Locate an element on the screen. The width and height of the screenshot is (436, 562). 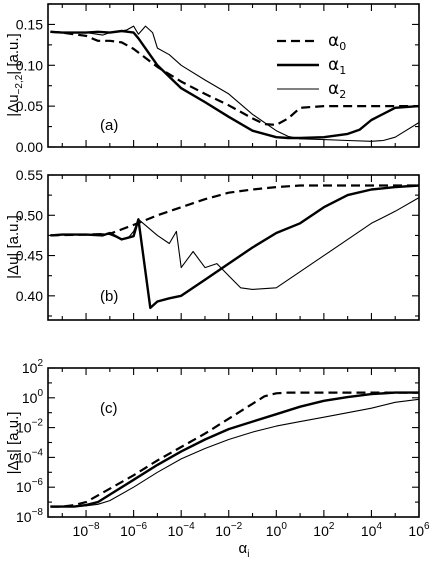
x-tick-label: 10⁴ is located at coordinates (372, 530).